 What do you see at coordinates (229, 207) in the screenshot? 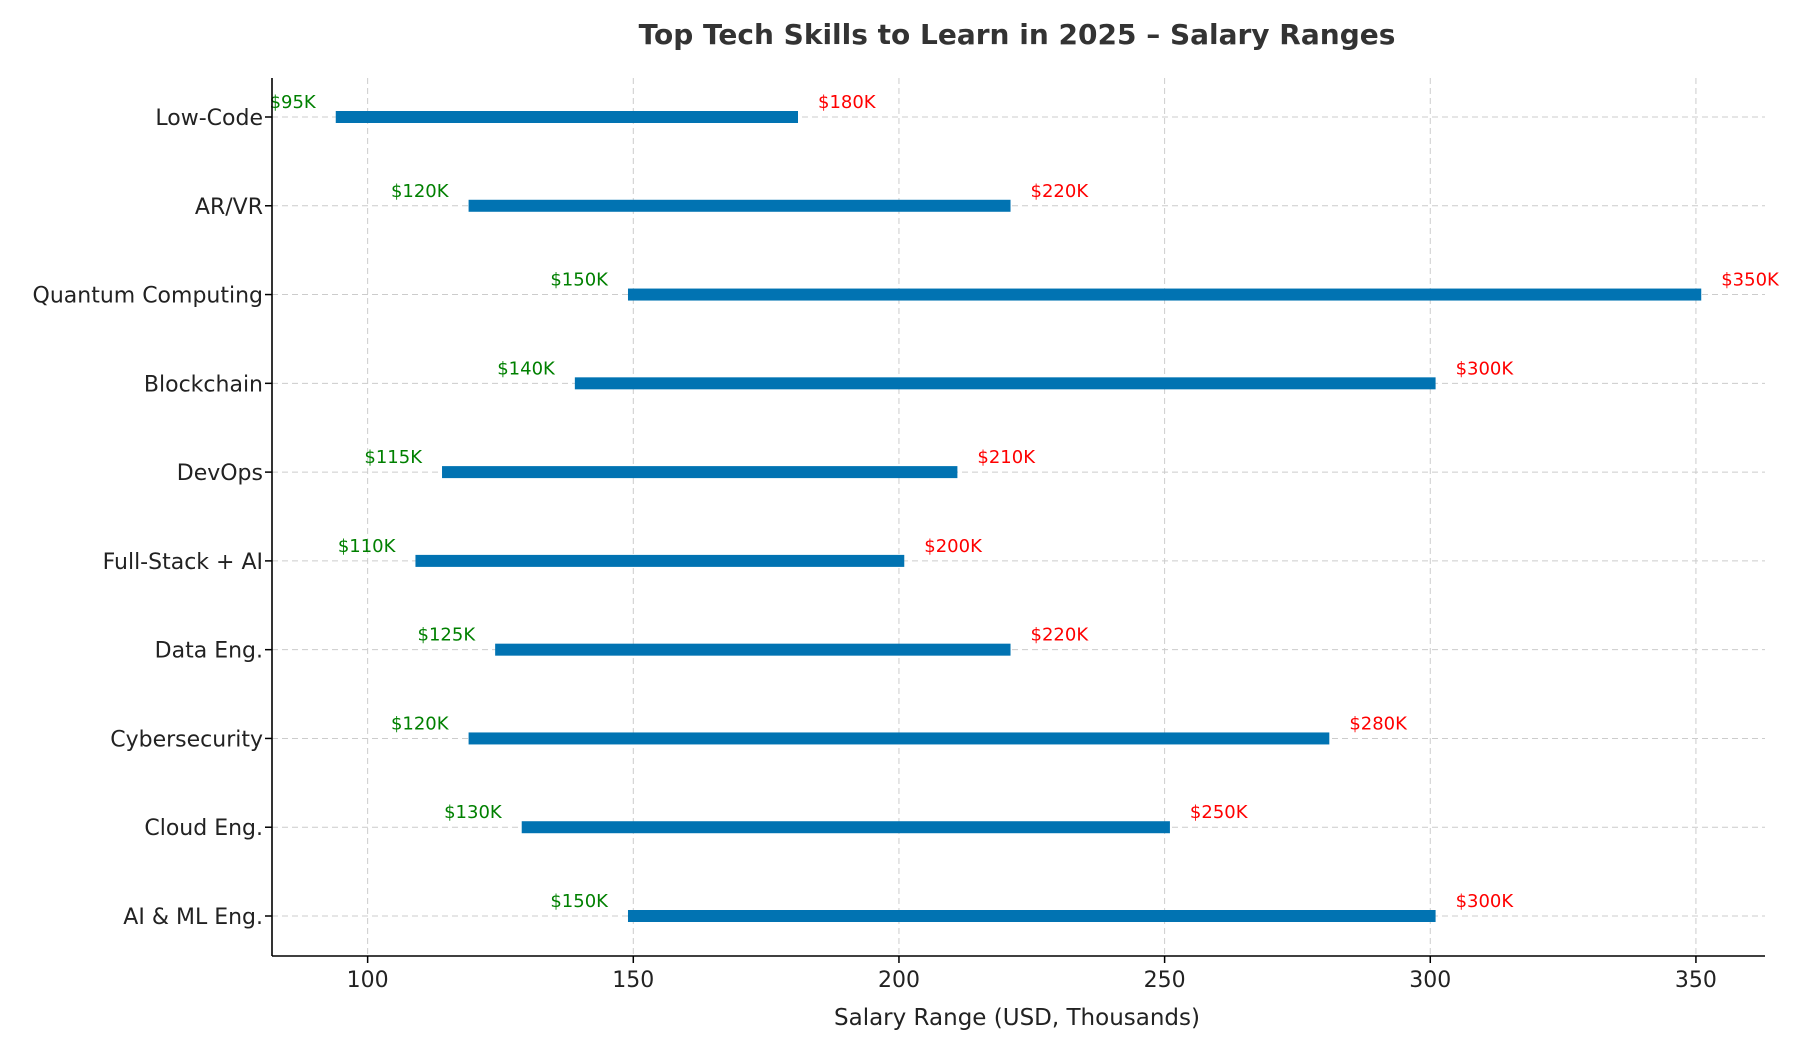
I see `category-label: AR/VR` at bounding box center [229, 207].